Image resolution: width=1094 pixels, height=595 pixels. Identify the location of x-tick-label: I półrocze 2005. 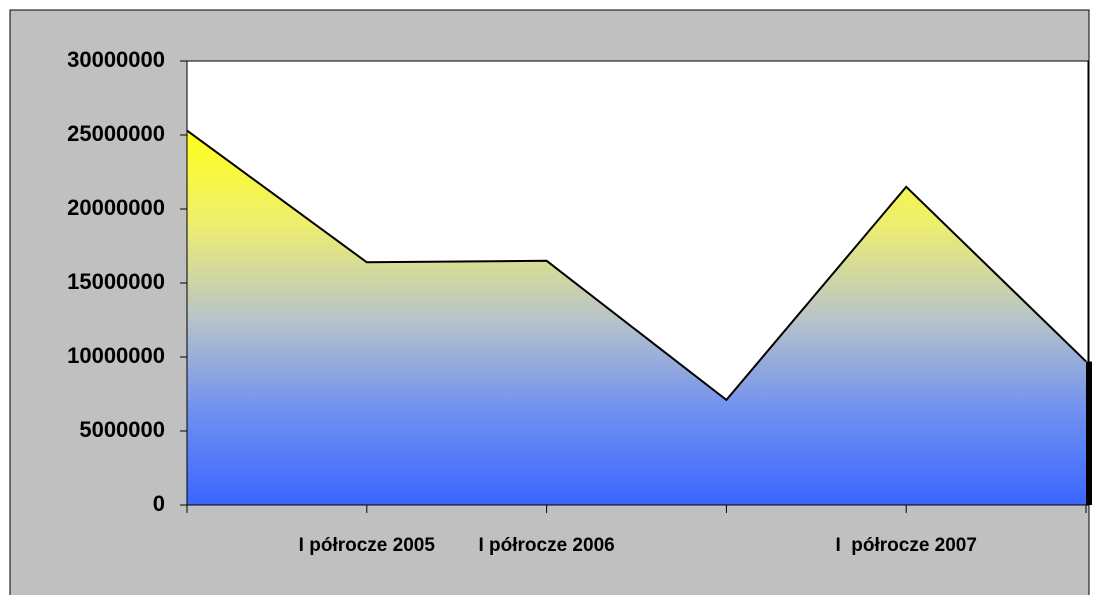
(367, 545).